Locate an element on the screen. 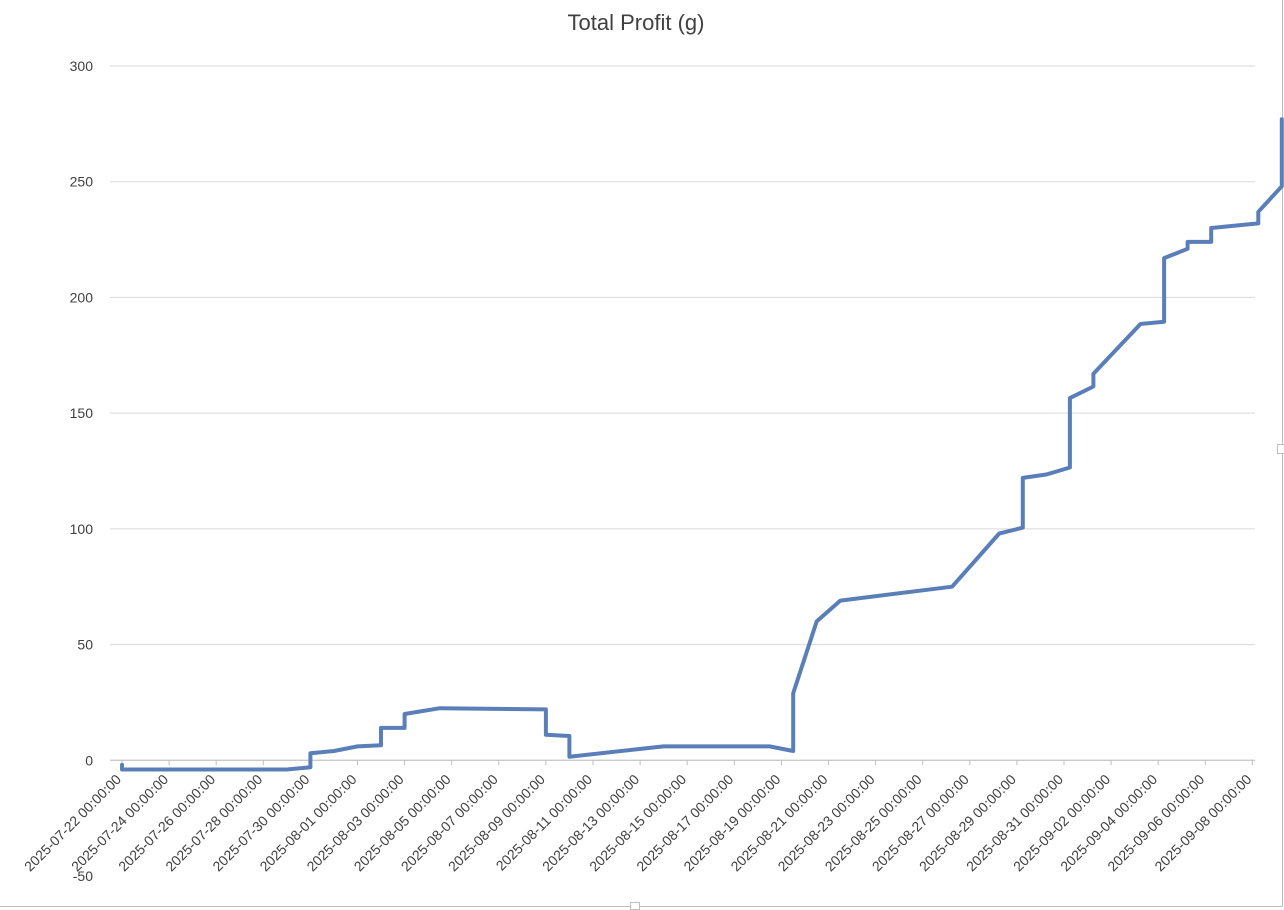 The image size is (1284, 910). resize-handle-right is located at coordinates (1280, 449).